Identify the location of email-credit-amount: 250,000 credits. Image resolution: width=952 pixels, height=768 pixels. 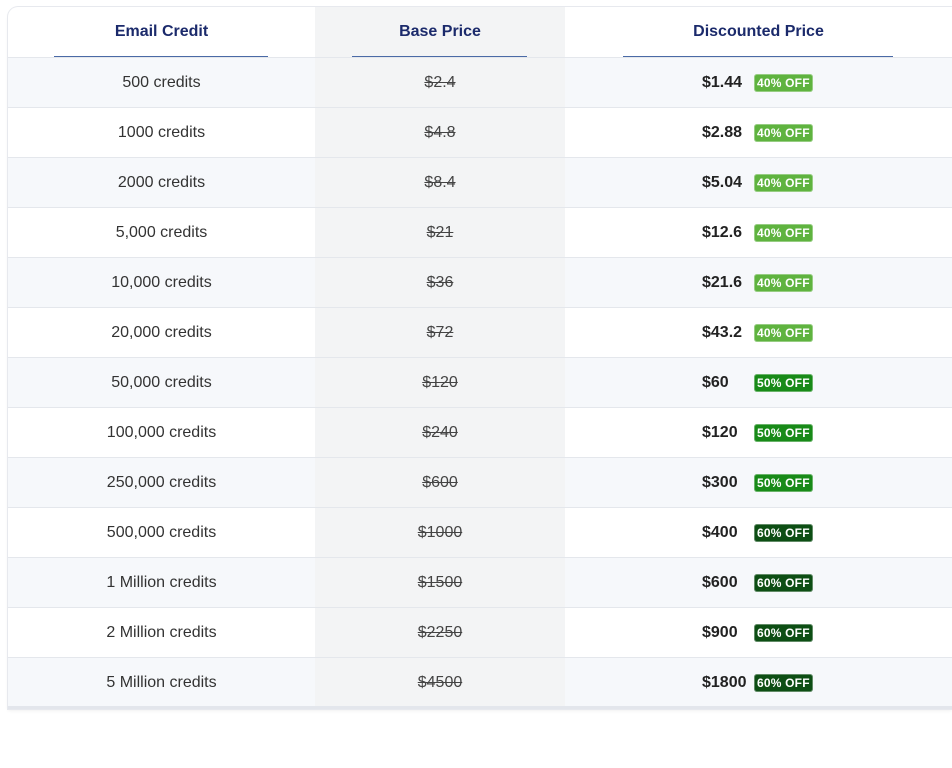
(161, 482).